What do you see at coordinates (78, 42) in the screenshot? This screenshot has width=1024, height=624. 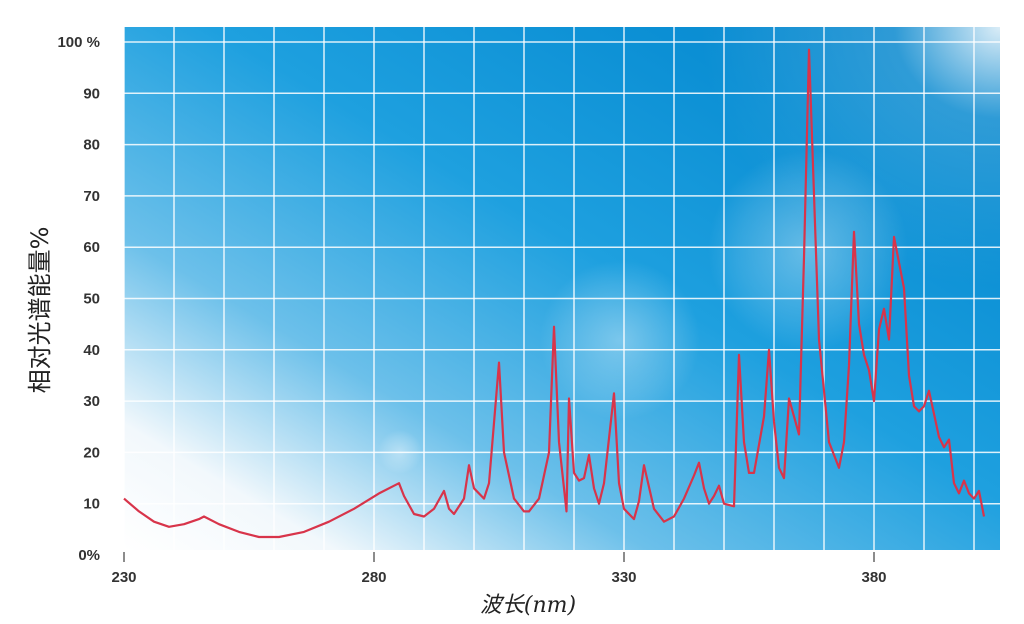 I see `y-tick-label: 100 %` at bounding box center [78, 42].